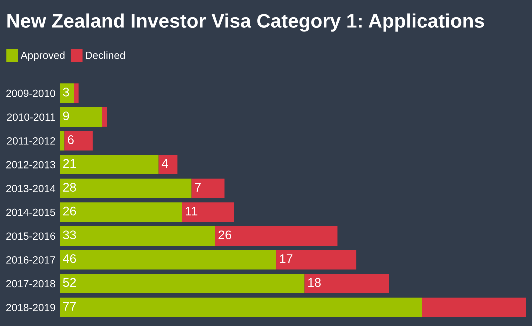  Describe the element at coordinates (192, 211) in the screenshot. I see `data-label: 11` at that location.